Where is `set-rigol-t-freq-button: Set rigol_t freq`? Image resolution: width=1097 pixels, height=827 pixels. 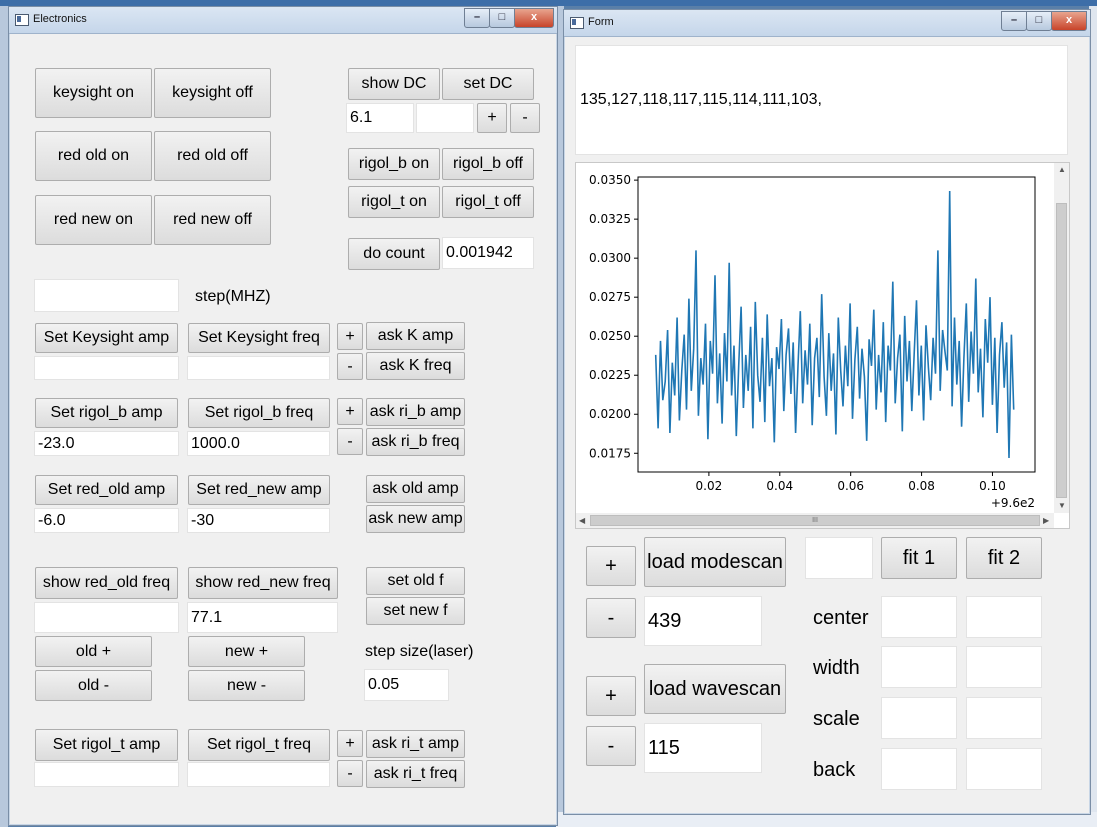
set-rigol-t-freq-button: Set rigol_t freq is located at coordinates (259, 745).